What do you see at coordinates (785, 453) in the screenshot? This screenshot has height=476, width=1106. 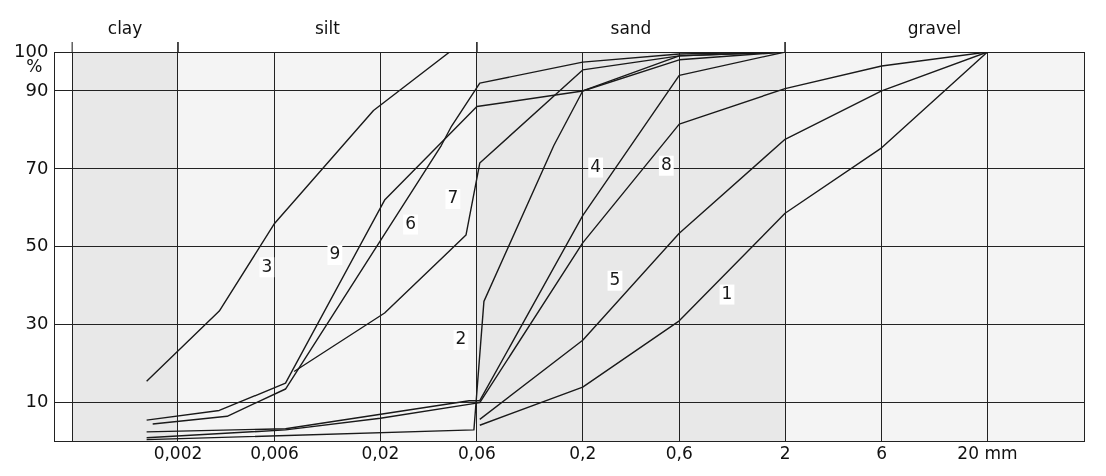 I see `x-tick-label: 2` at bounding box center [785, 453].